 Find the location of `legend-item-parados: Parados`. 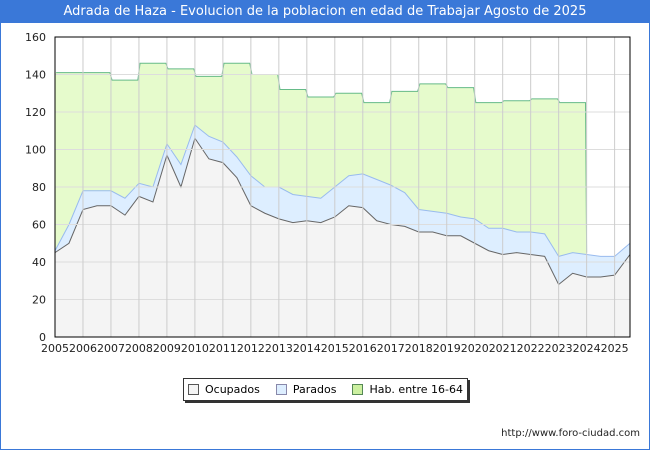

legend-item-parados: Parados is located at coordinates (306, 389).